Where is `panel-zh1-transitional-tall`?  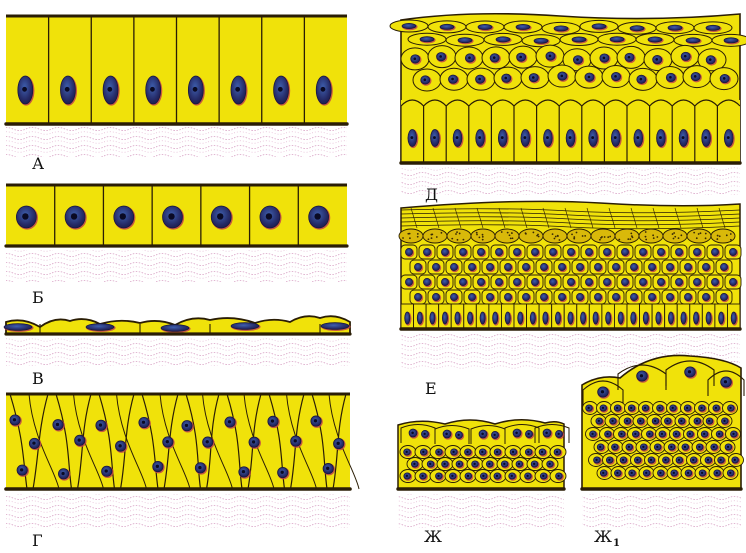
panel-zh1-transitional-tall is located at coordinates (663, 441).